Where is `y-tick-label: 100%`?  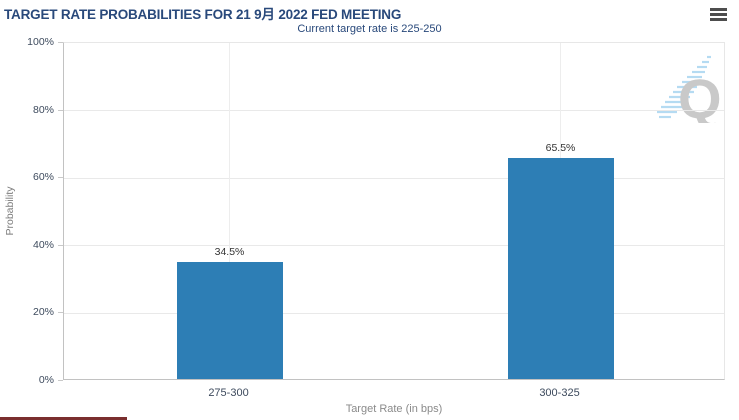 y-tick-label: 100% is located at coordinates (40, 42).